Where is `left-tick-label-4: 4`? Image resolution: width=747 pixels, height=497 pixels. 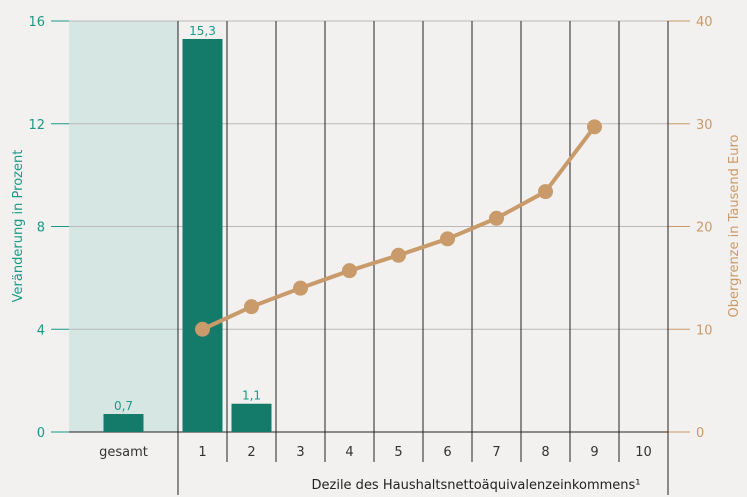
left-tick-label-4: 4 is located at coordinates (41, 330).